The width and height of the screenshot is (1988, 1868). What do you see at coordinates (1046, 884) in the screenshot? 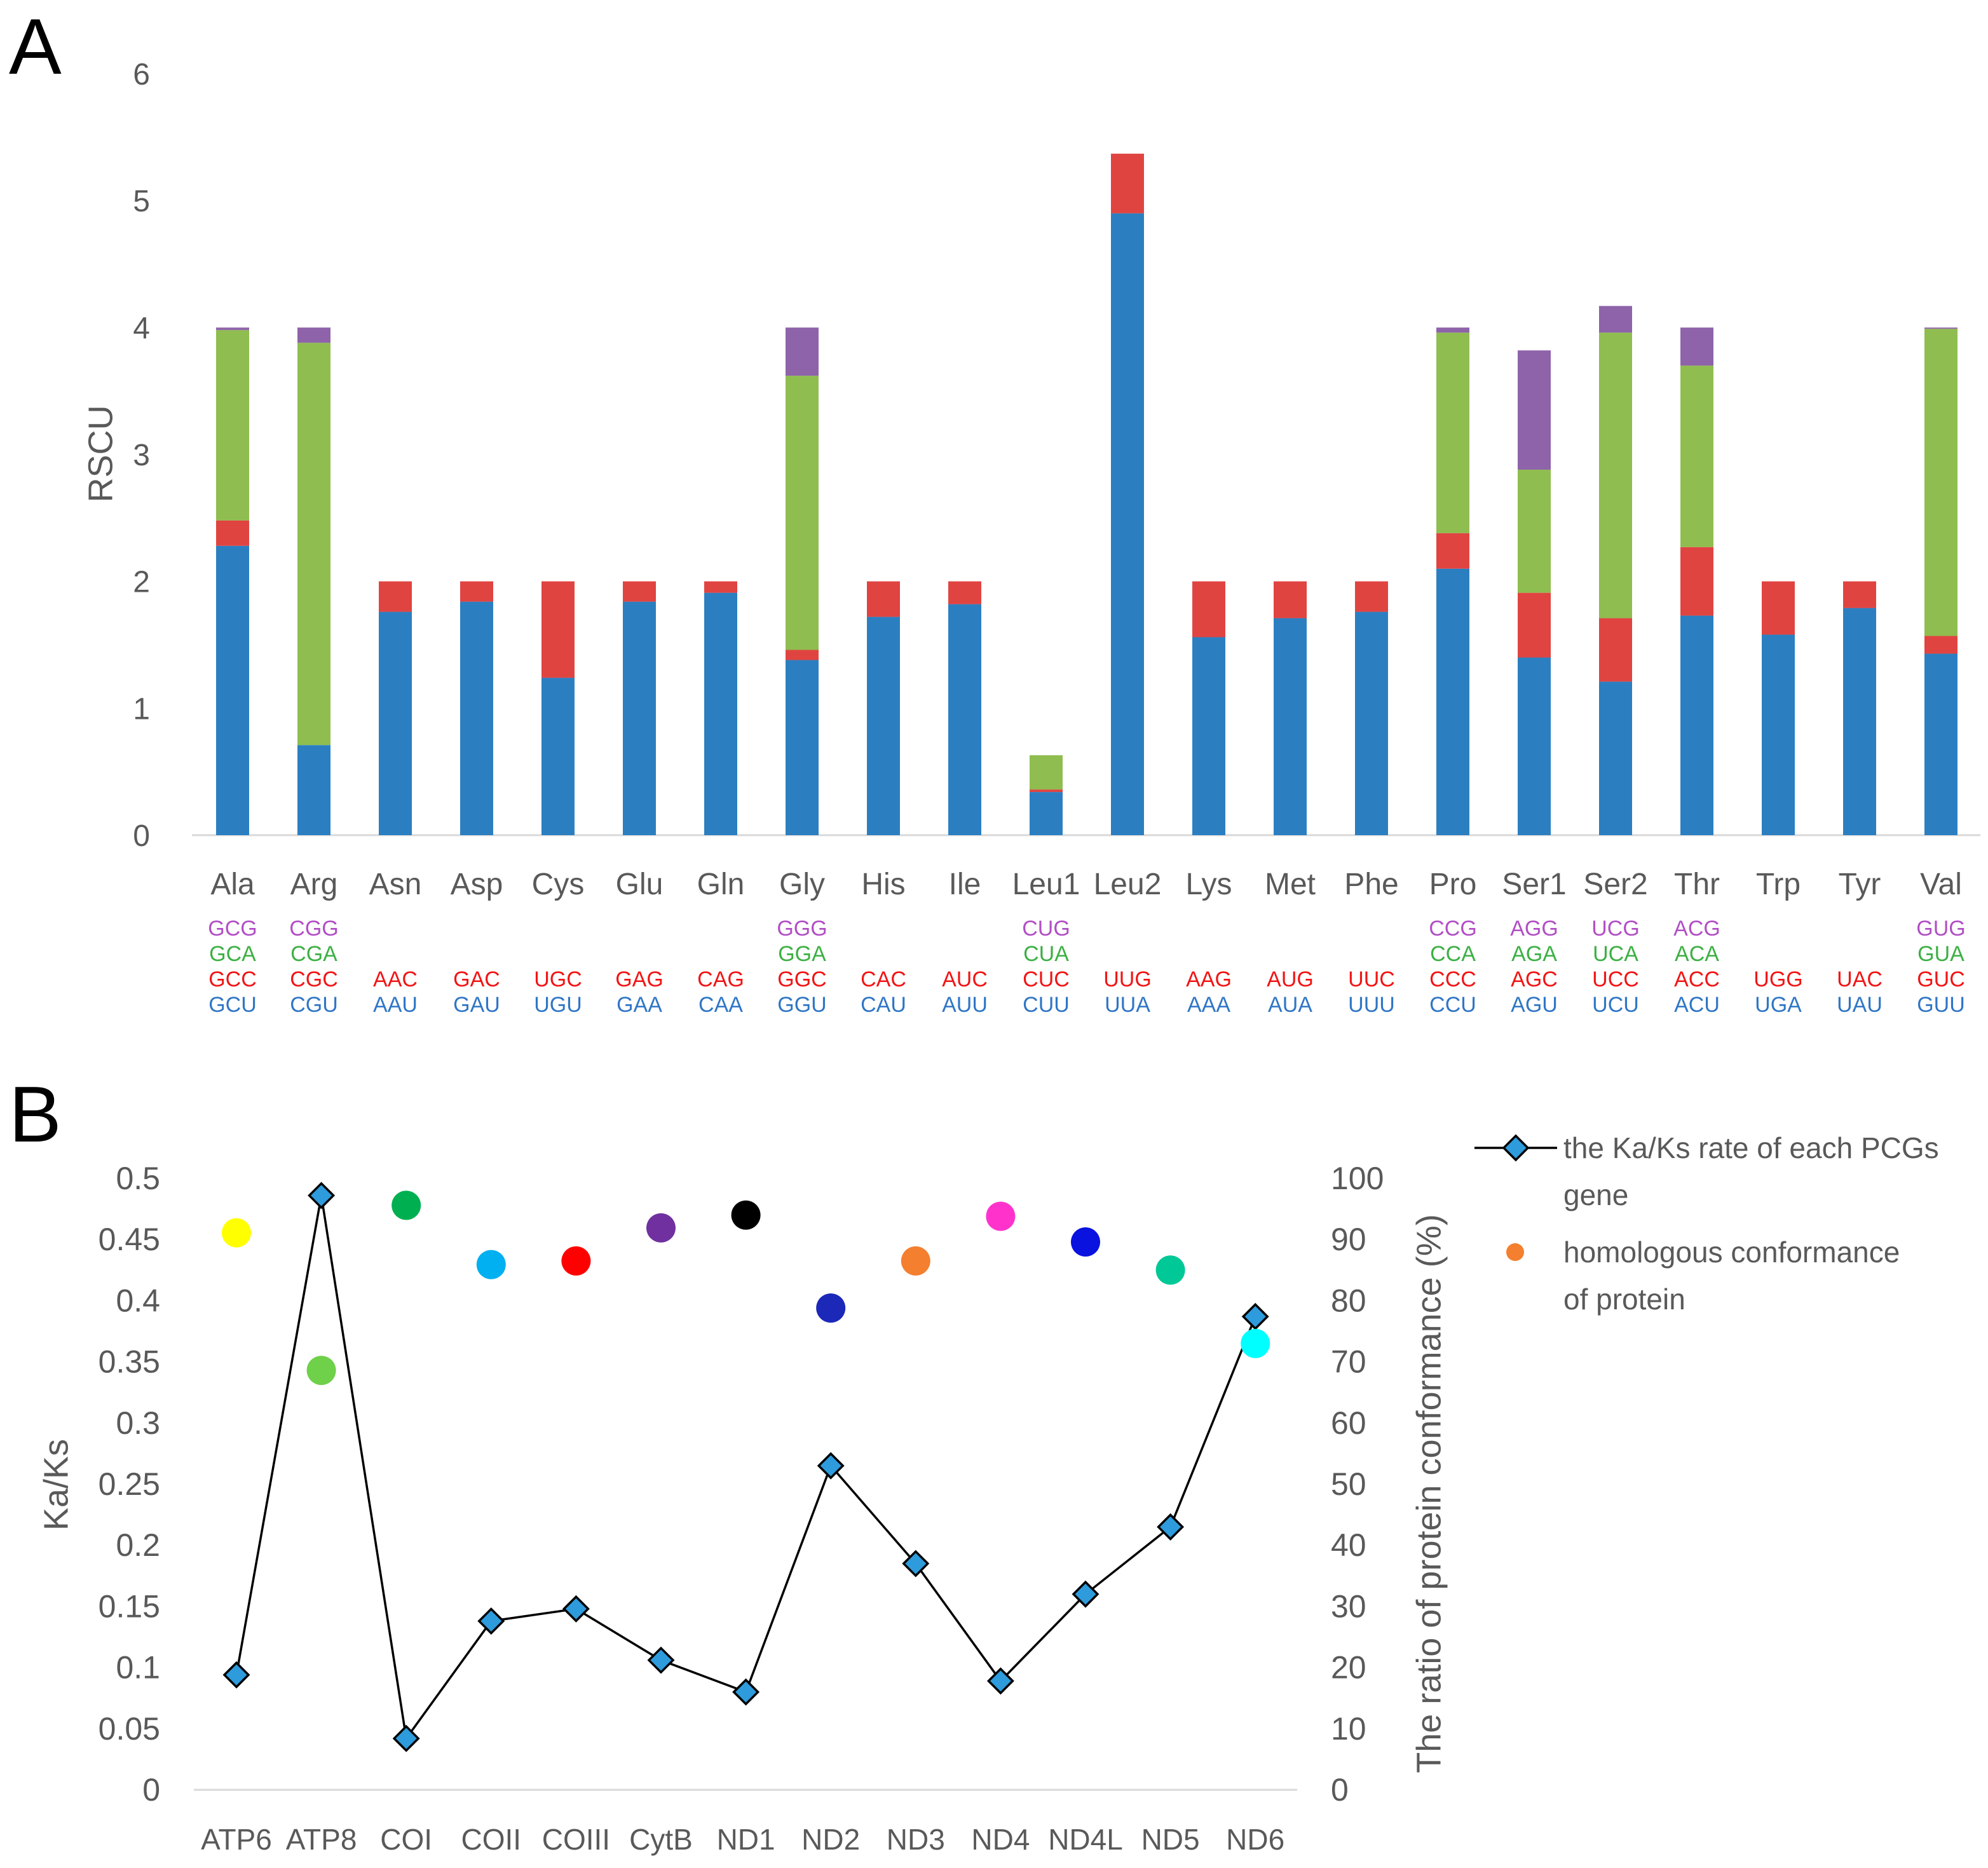
I see `amino-acid-label: Leu1` at bounding box center [1046, 884].